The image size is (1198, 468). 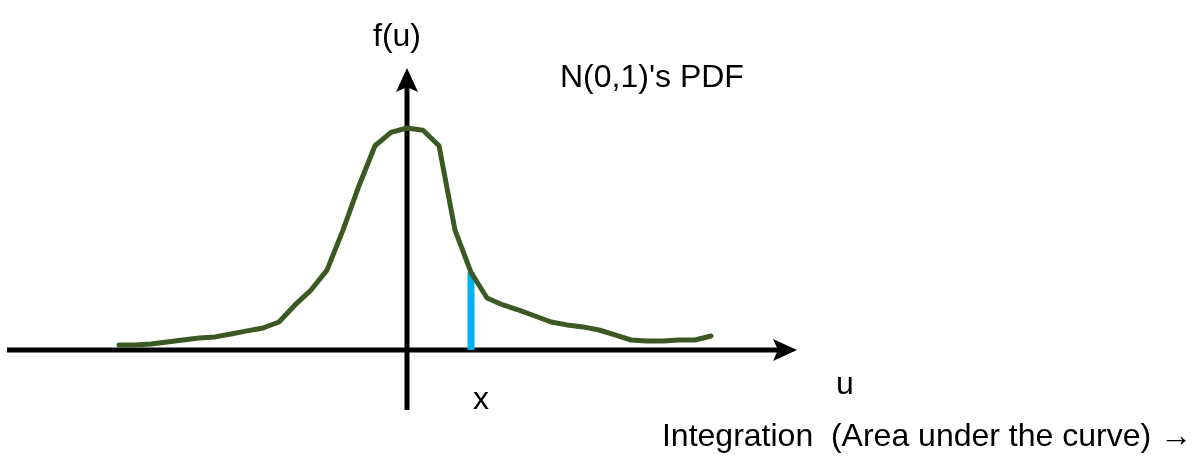 What do you see at coordinates (397, 35) in the screenshot?
I see `y-axis-title: f(u)` at bounding box center [397, 35].